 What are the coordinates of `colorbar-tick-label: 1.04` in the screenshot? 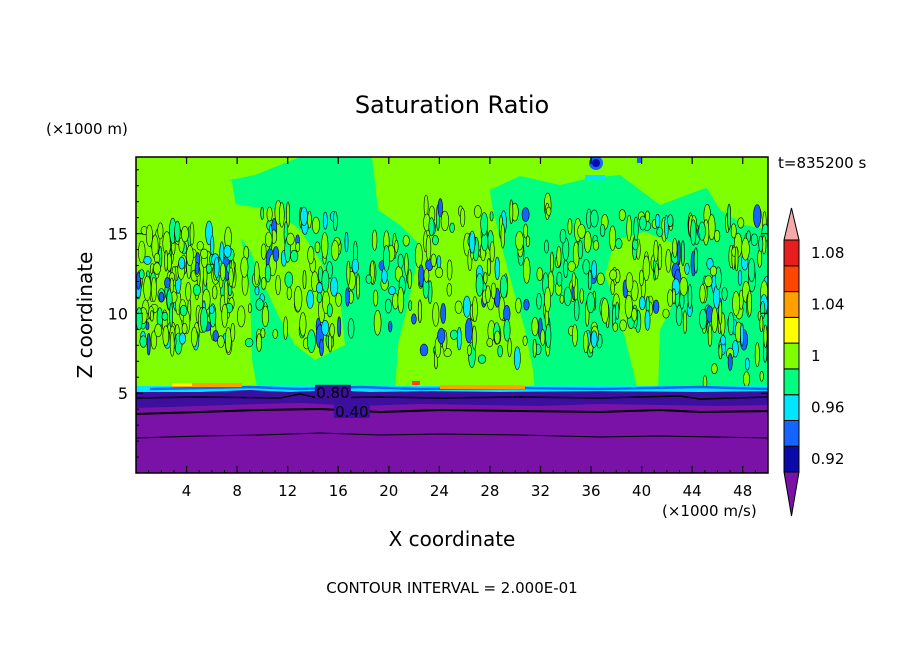 It's located at (827, 304).